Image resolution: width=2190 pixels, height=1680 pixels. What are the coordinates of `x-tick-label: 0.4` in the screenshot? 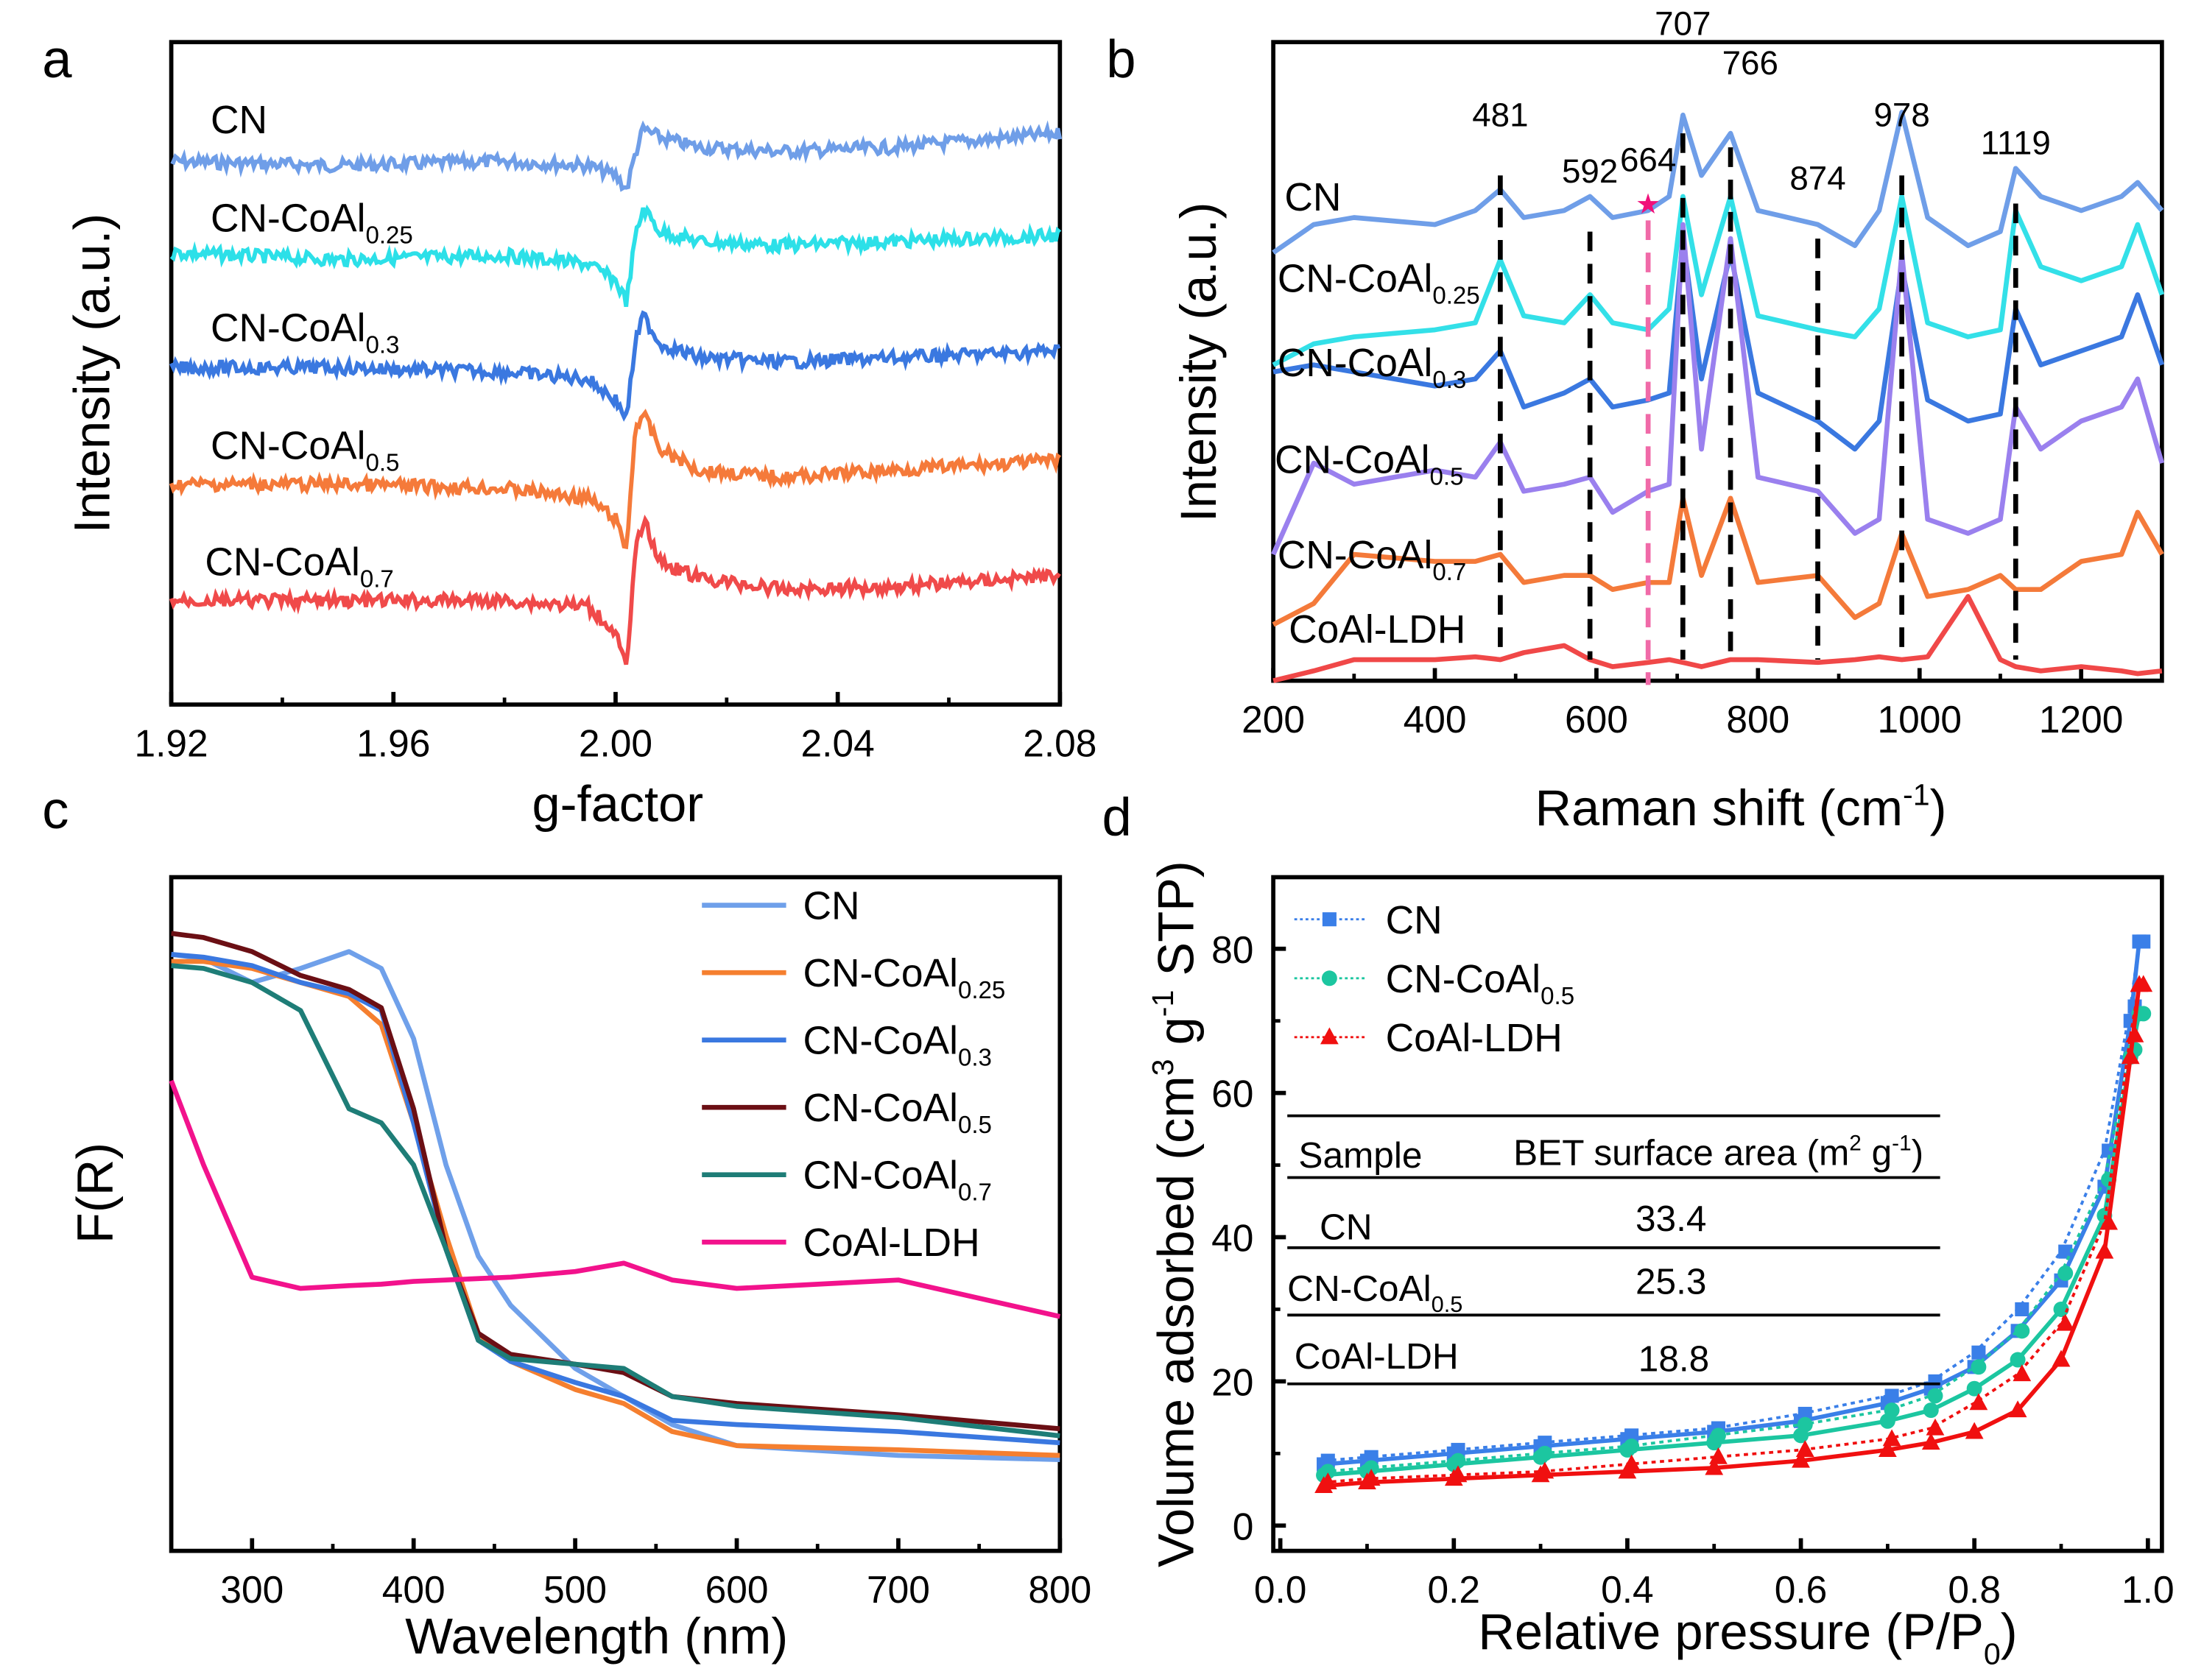 It's located at (1627, 1589).